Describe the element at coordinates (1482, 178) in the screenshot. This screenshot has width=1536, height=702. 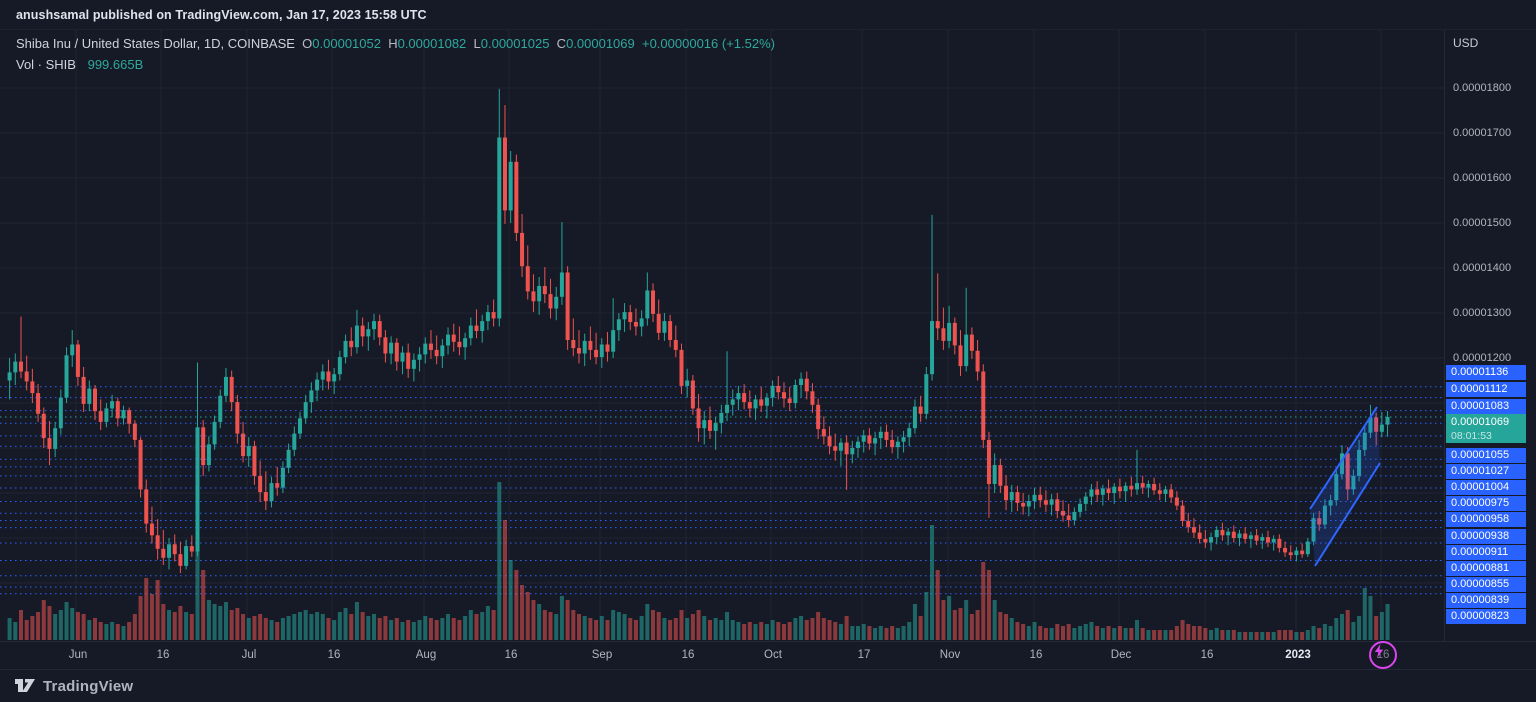
I see `price-axis-label: 0.00001600` at that location.